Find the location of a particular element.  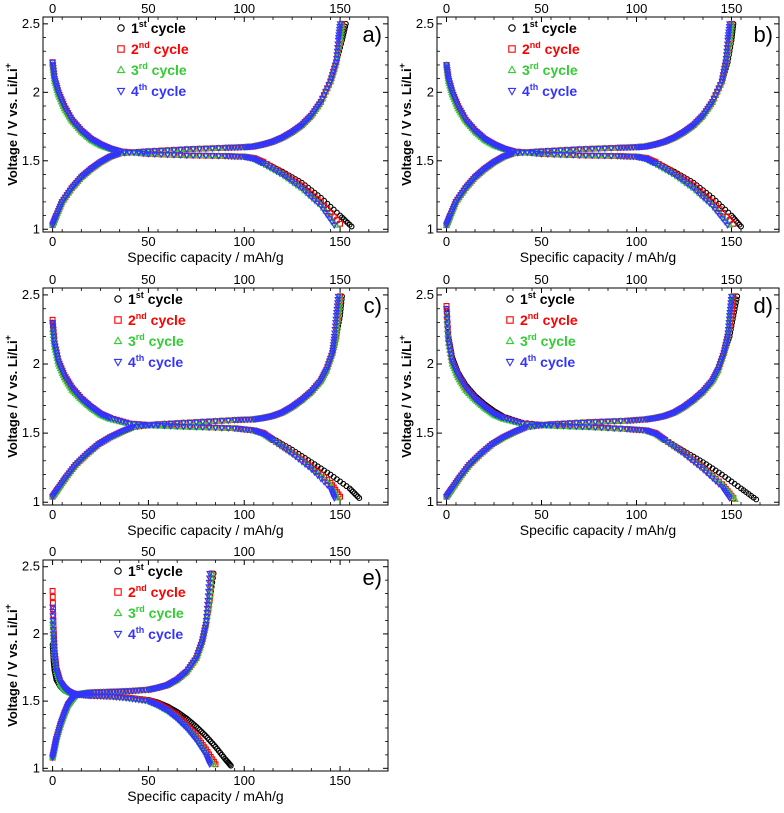

x-tick-label-bottom: 50 is located at coordinates (541, 241).